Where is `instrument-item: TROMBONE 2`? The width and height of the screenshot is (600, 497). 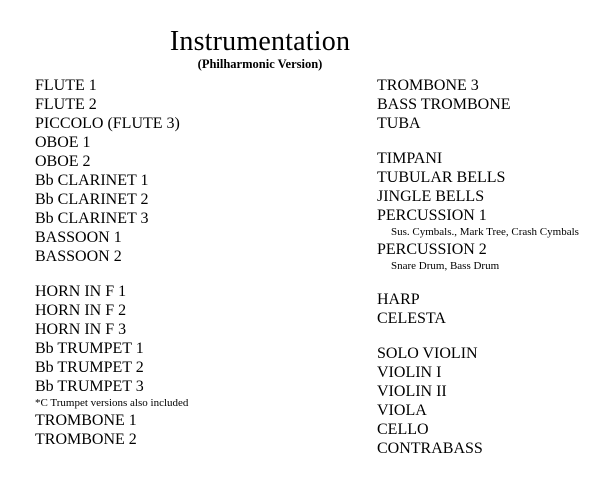 instrument-item: TROMBONE 2 is located at coordinates (86, 439).